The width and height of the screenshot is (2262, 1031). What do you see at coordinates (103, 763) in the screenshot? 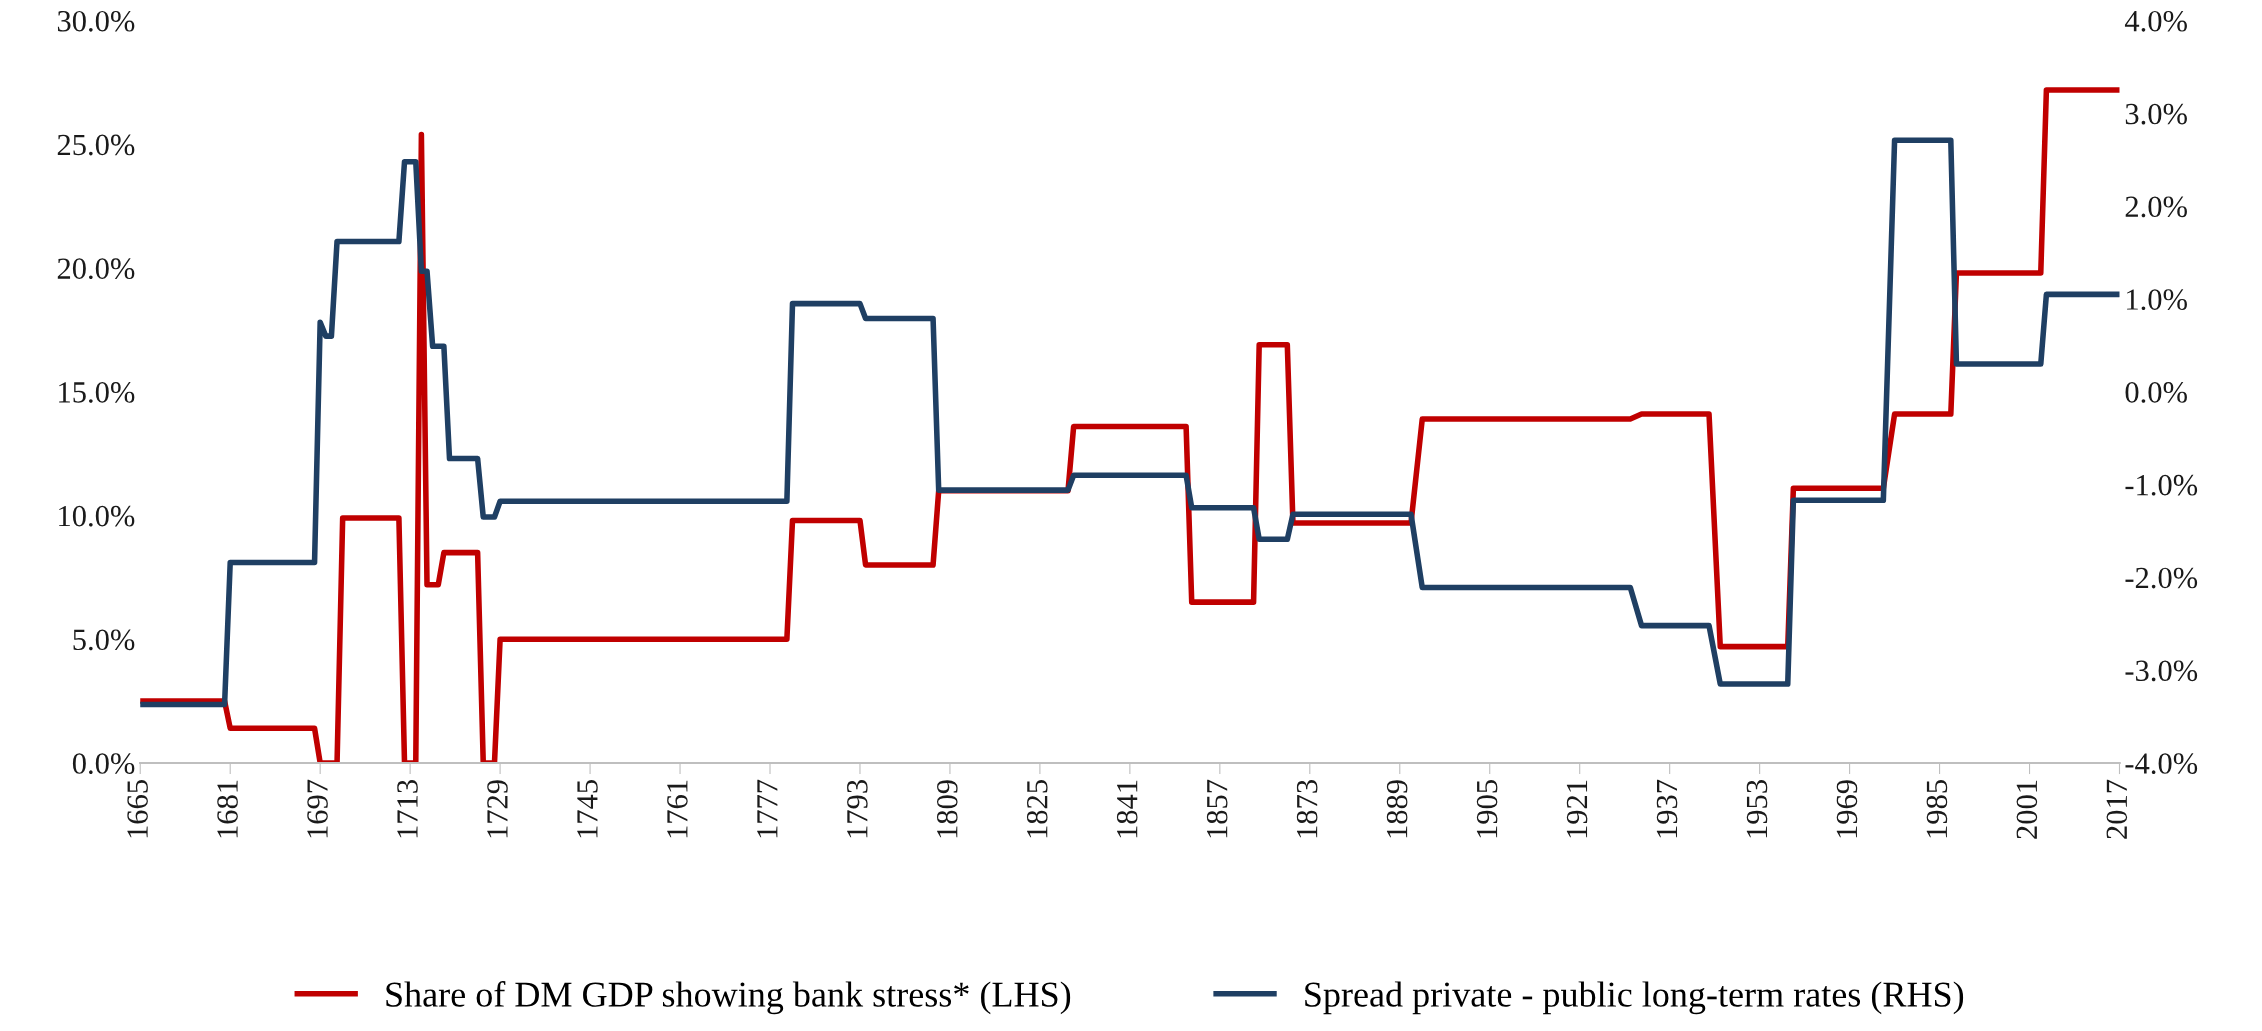
I see `y-tick-label: 0.0%` at bounding box center [103, 763].